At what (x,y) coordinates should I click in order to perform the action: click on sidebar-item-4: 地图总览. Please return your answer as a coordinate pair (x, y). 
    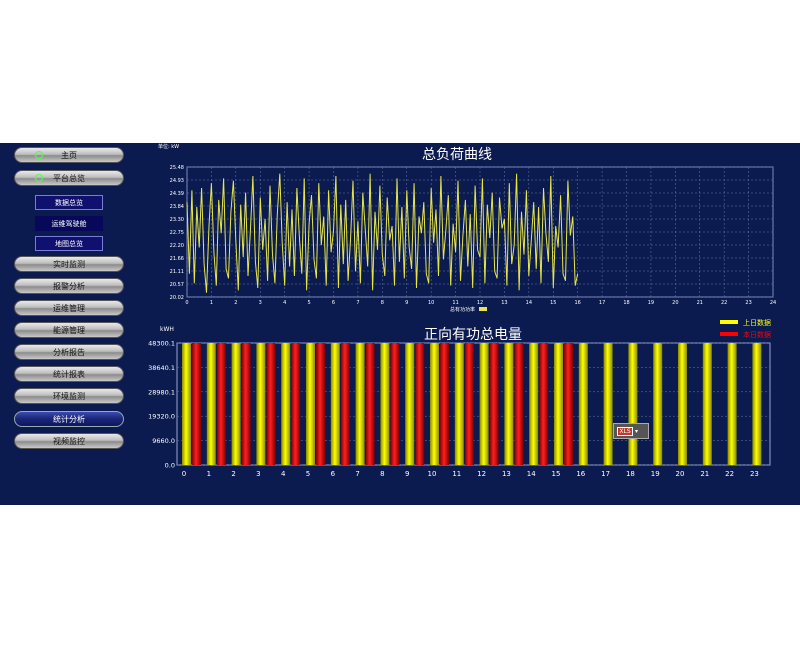
    Looking at the image, I should click on (69, 243).